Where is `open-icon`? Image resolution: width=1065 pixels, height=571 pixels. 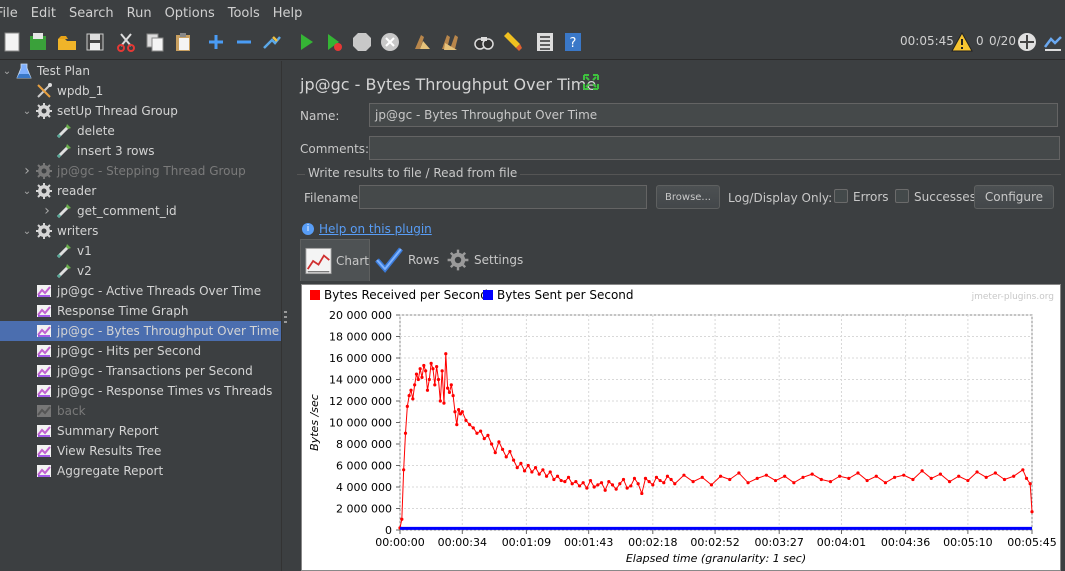 open-icon is located at coordinates (67, 42).